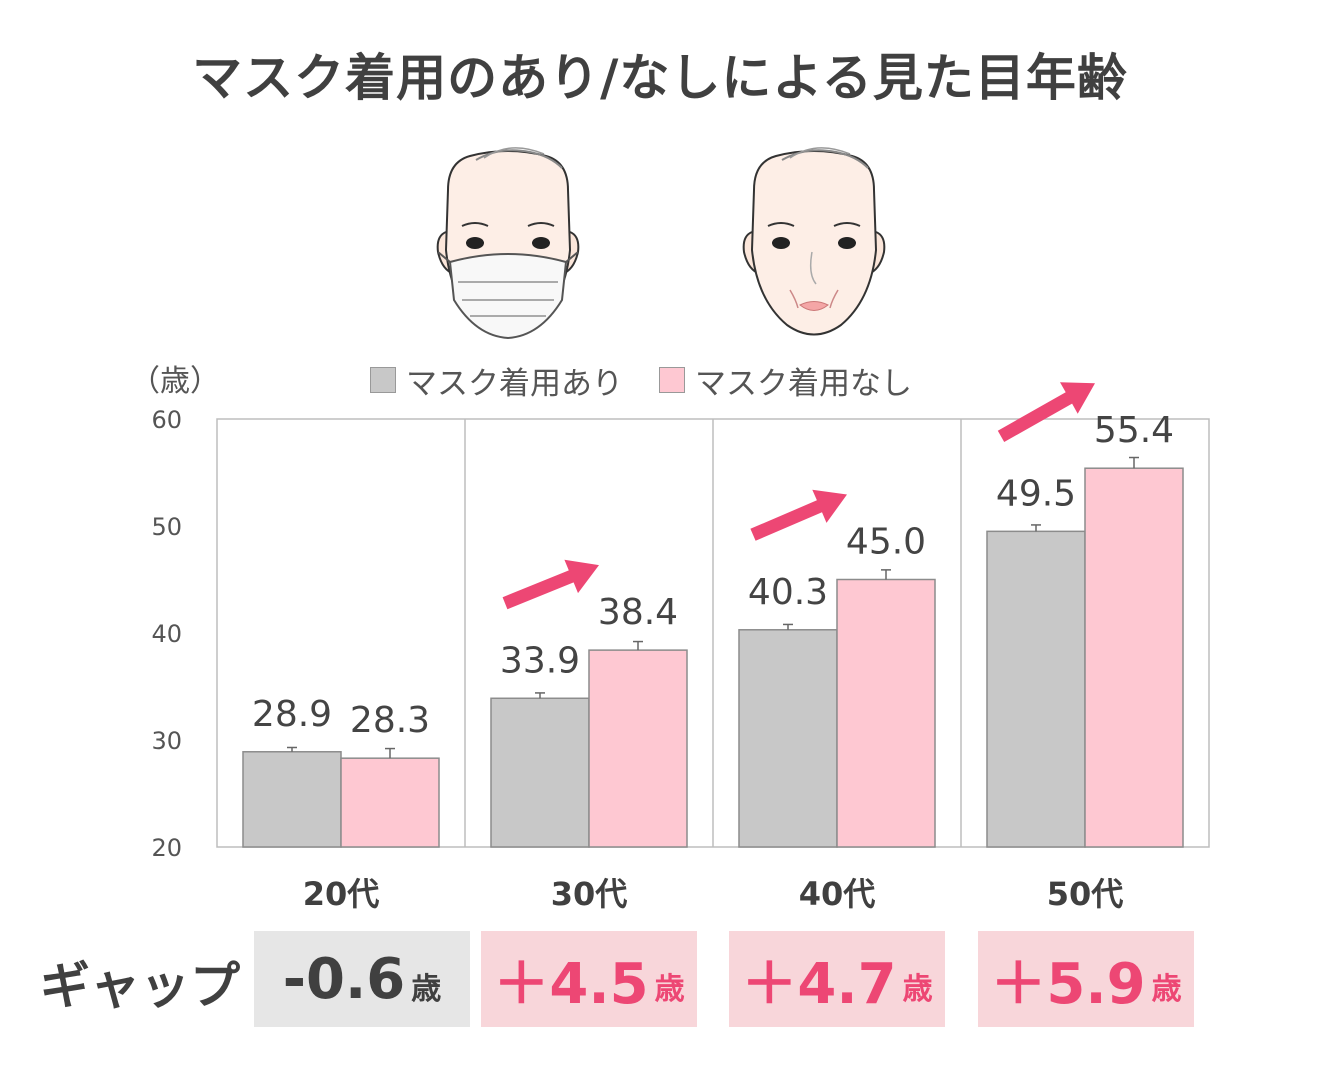 Image resolution: width=1320 pixels, height=1084 pixels. Describe the element at coordinates (589, 894) in the screenshot. I see `x-tick-label: 30代` at that location.